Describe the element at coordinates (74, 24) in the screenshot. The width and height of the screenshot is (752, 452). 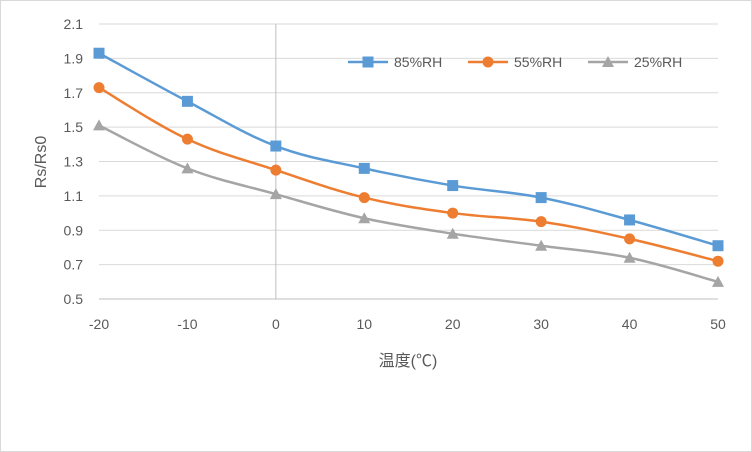
I see `y-tick-label: 2.1` at that location.